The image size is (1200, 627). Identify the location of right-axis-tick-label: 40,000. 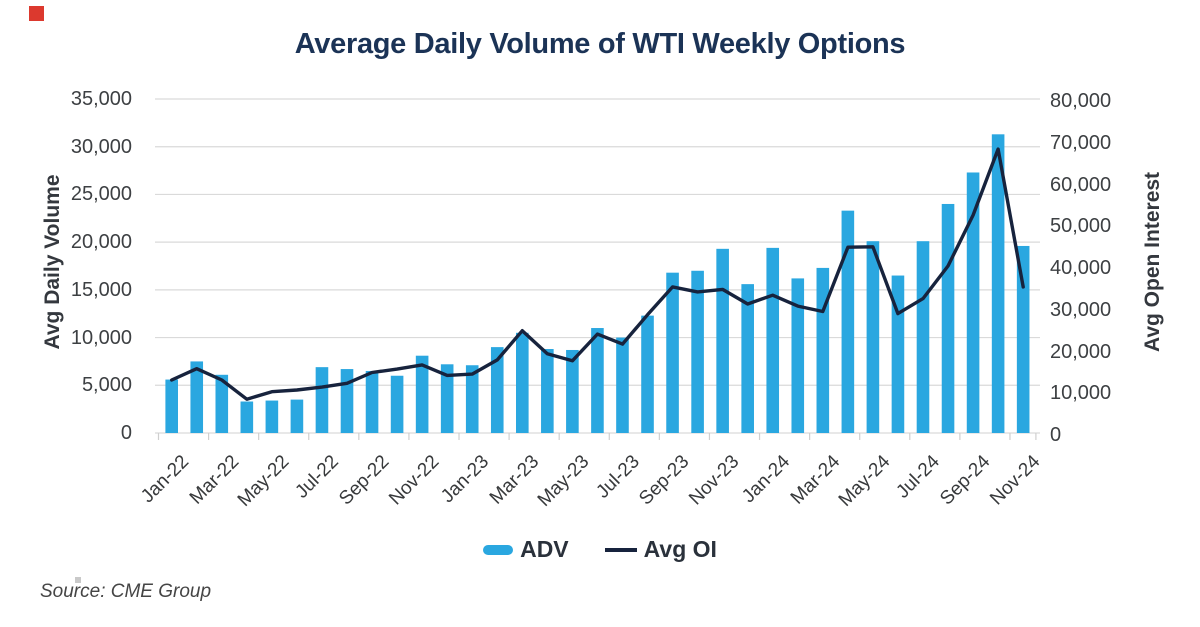
(1081, 268).